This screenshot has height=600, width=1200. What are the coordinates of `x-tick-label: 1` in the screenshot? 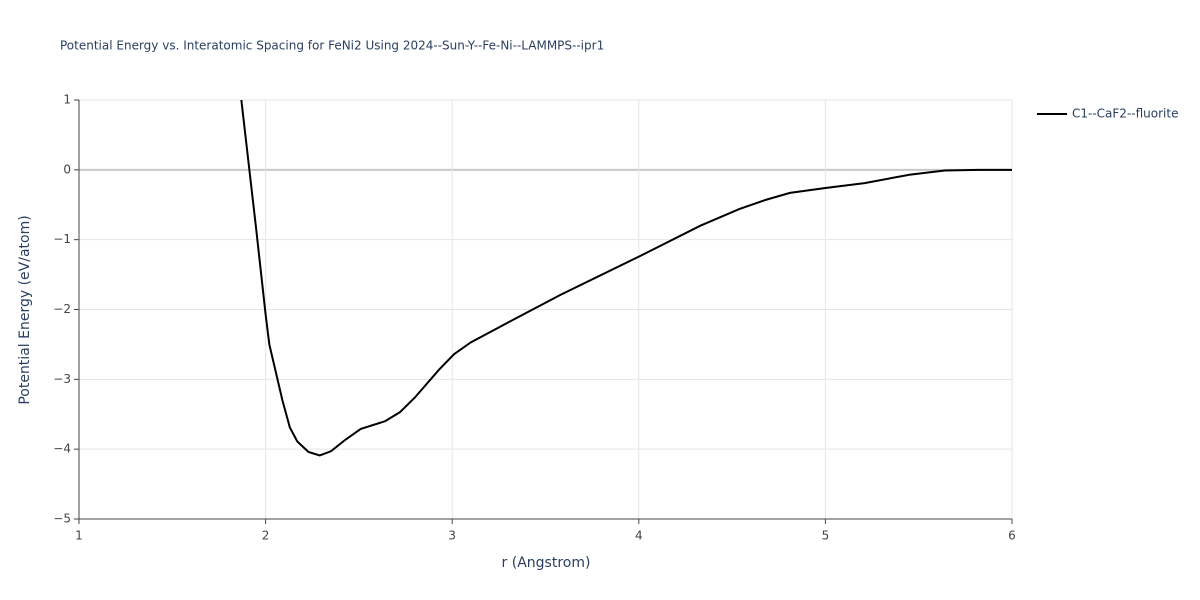 It's located at (79, 536).